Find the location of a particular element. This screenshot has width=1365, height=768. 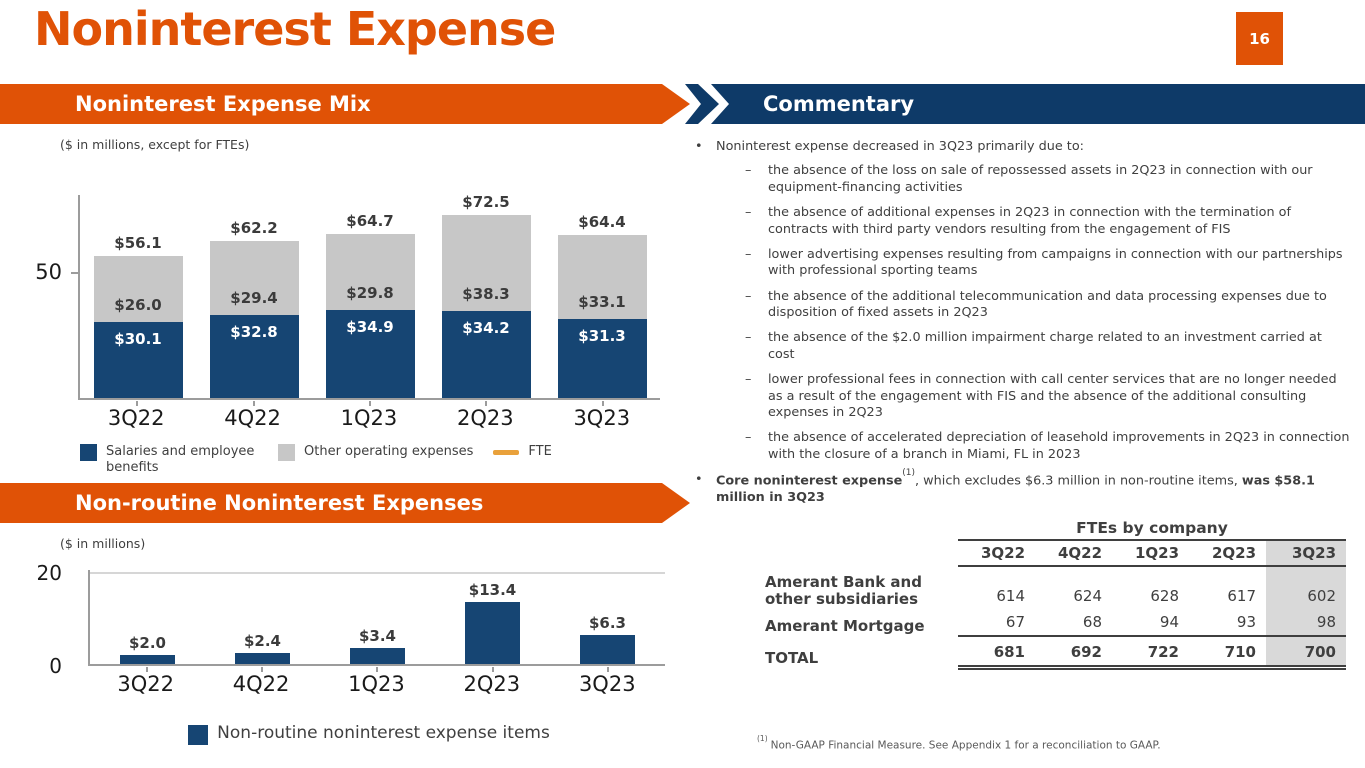

y-axis-label: 20 is located at coordinates (49, 572).